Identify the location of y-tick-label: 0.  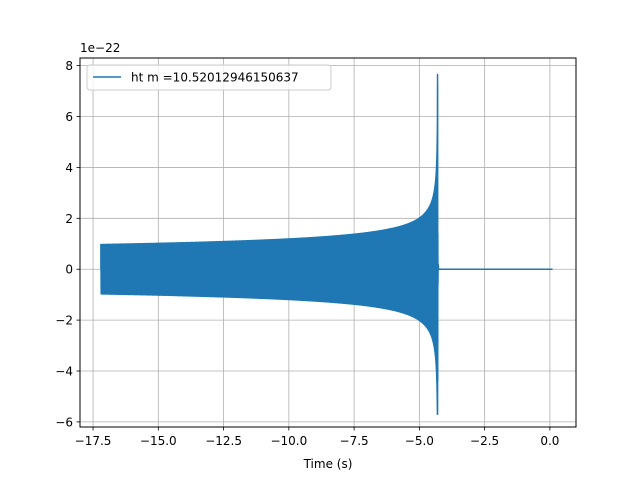
(69, 270).